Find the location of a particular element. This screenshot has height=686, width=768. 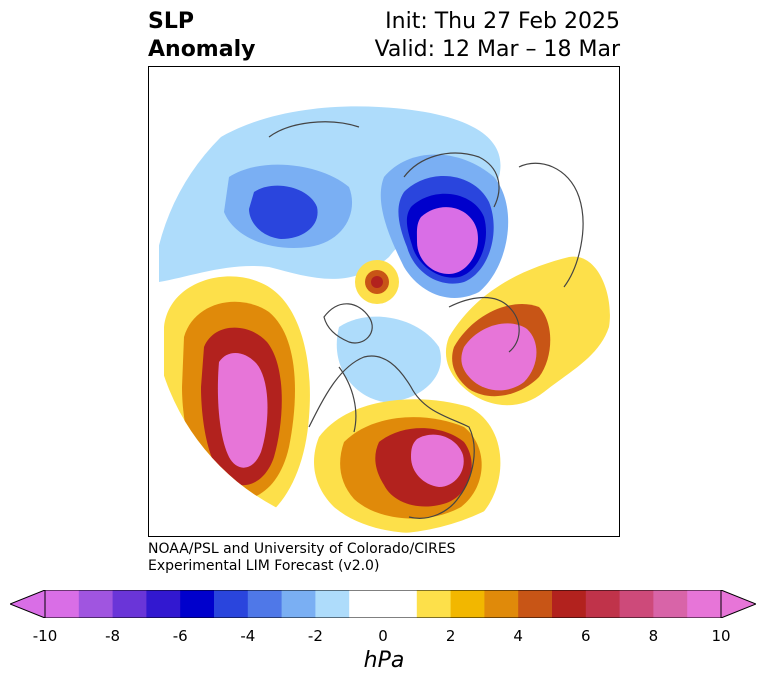

colorbar is located at coordinates (383, 604).